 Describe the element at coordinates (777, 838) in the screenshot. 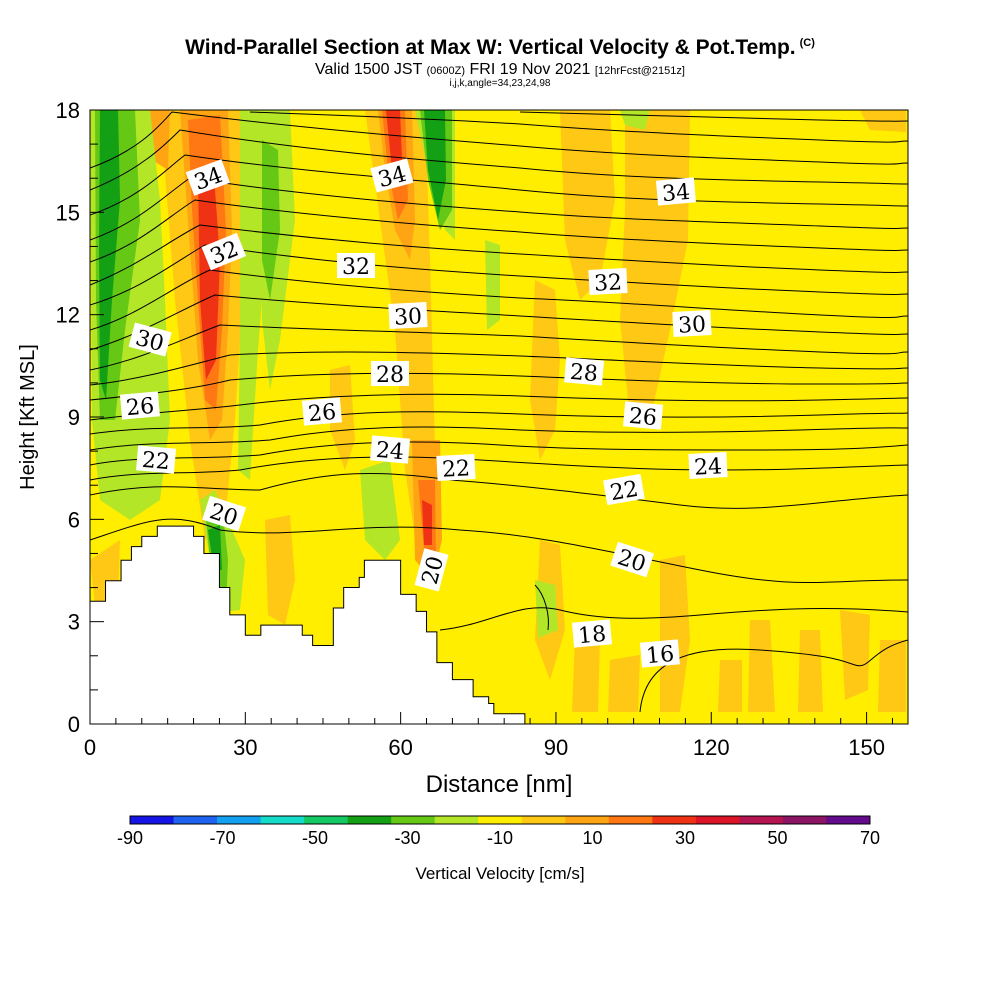

I see `colorbar-tick-label: 50` at that location.